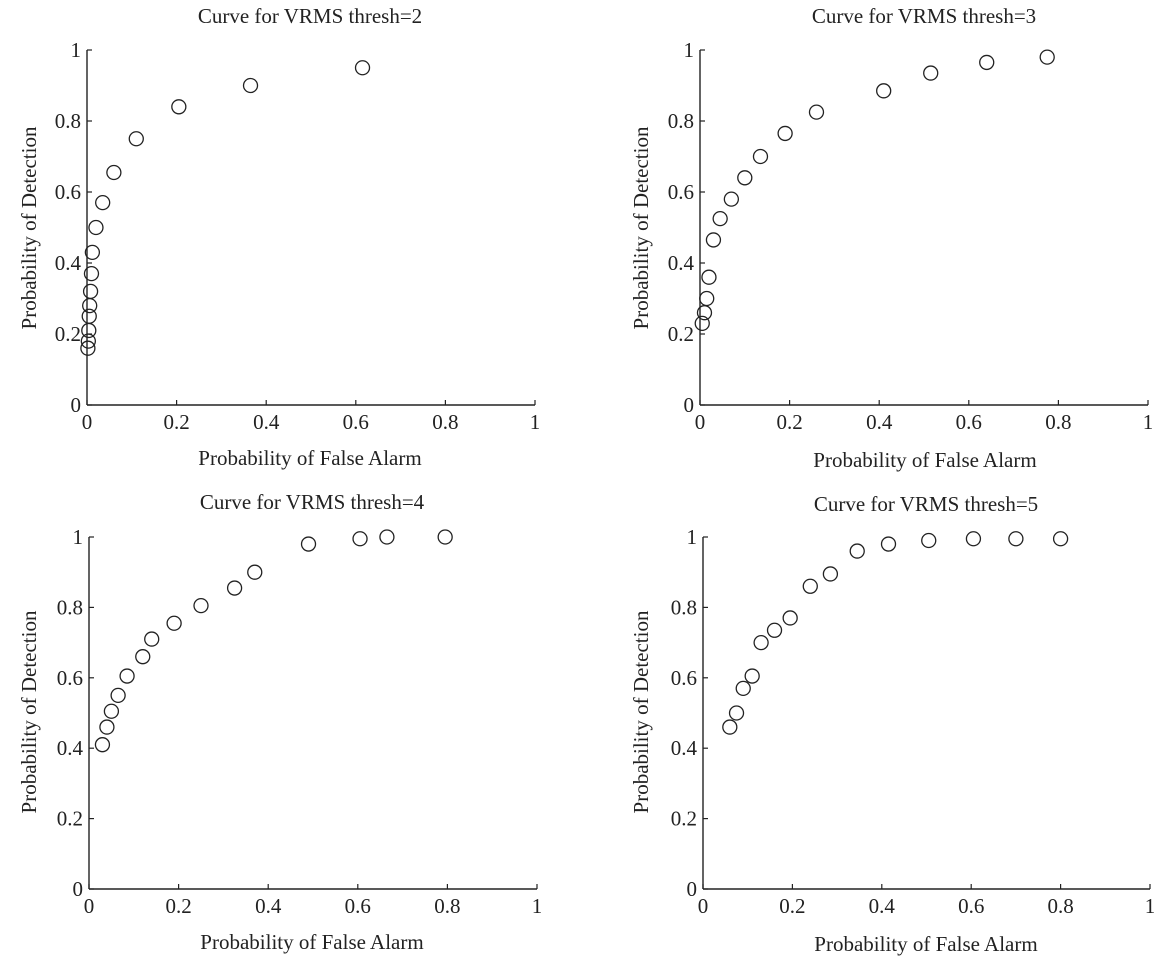 The height and width of the screenshot is (960, 1161). Describe the element at coordinates (312, 502) in the screenshot. I see `chart-title: Curve for VRMS thresh=4` at that location.